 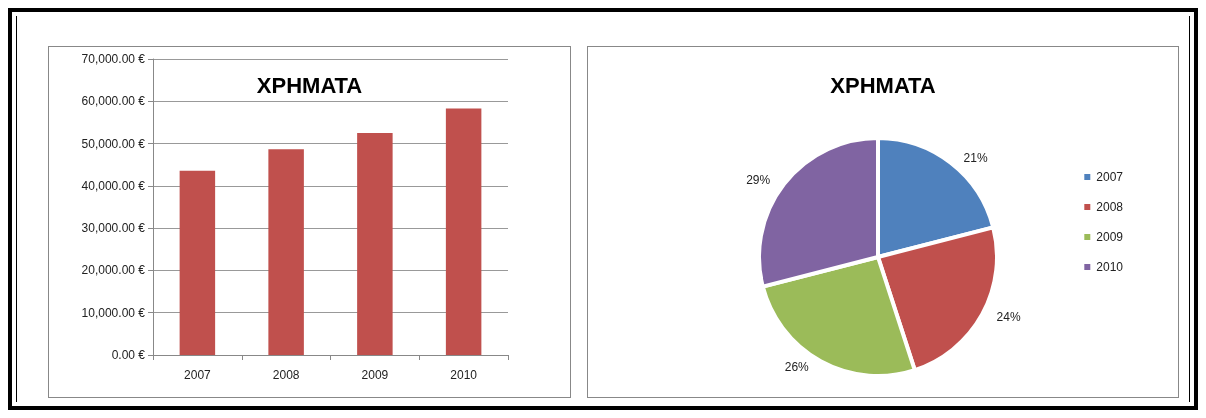 I want to click on y-tick-label: 70,000.00 €, so click(x=113, y=59).